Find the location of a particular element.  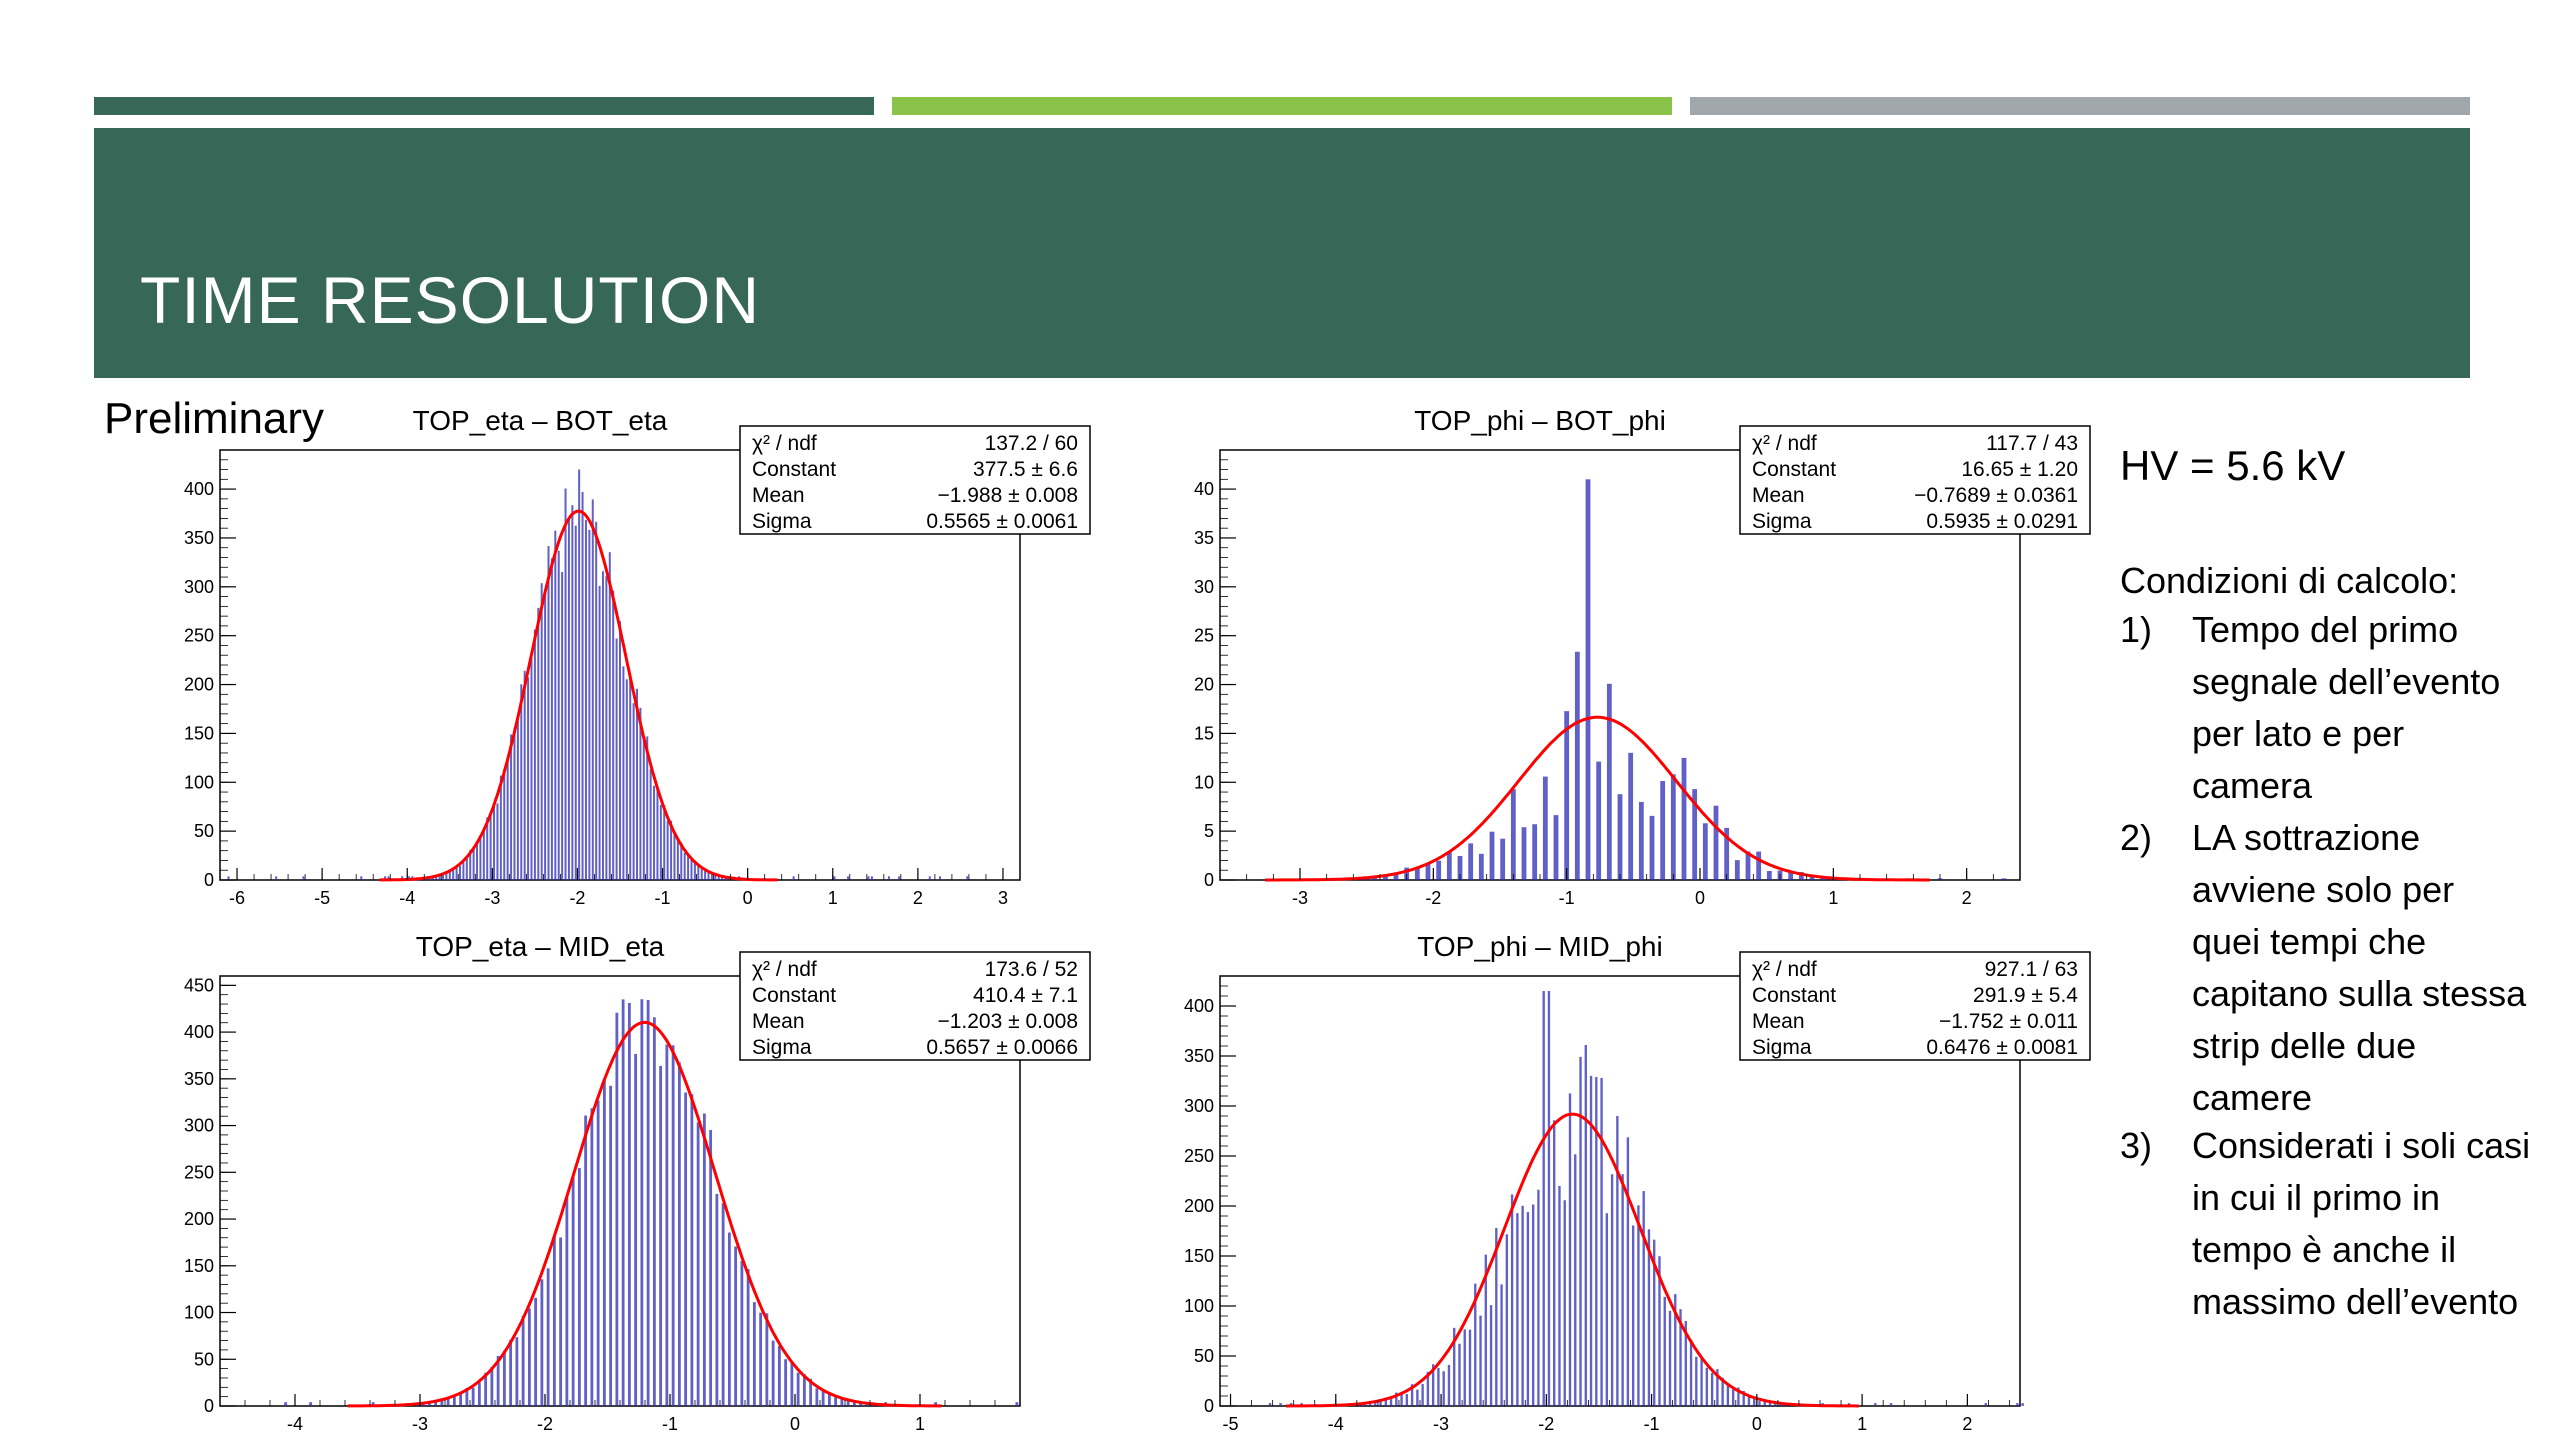

x-tick-label: -2 is located at coordinates (577, 898).